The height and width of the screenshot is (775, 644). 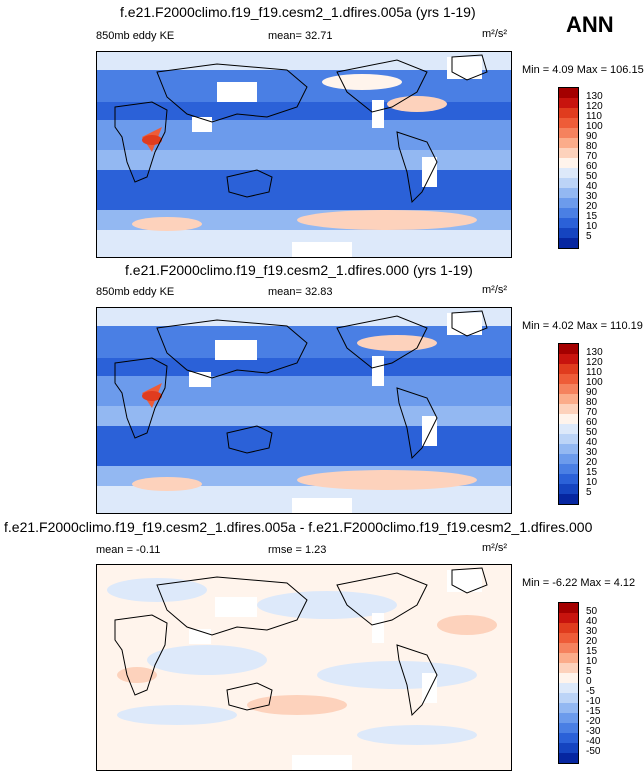 I want to click on colorbar-tick-label: -50, so click(x=593, y=751).